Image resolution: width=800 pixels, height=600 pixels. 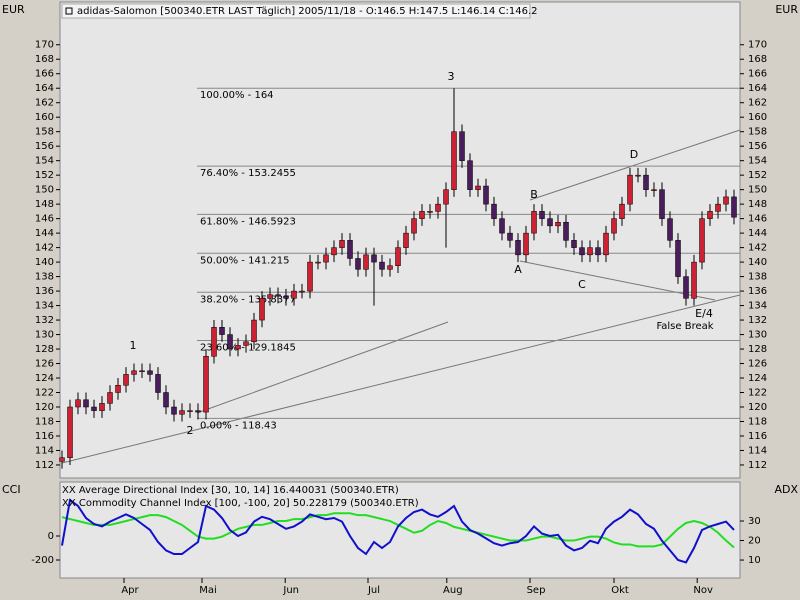 I want to click on fib-label: 0.00% - 118.43, so click(x=238, y=425).